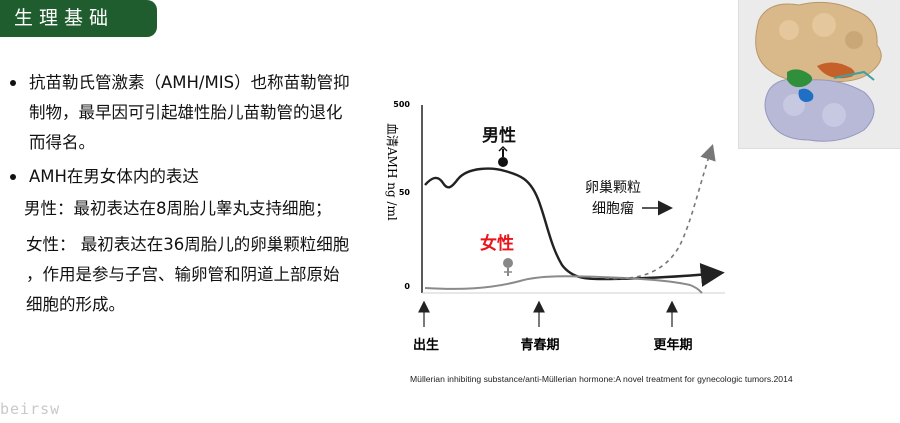 Image resolution: width=900 pixels, height=423 pixels. I want to click on x-tick-label: 出生, so click(426, 345).